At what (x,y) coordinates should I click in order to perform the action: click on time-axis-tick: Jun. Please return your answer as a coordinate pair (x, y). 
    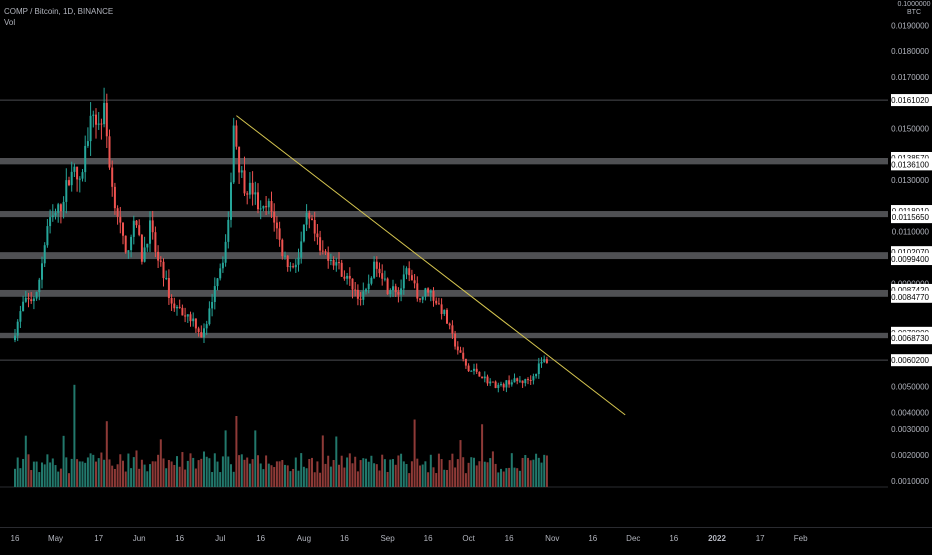
    Looking at the image, I should click on (139, 538).